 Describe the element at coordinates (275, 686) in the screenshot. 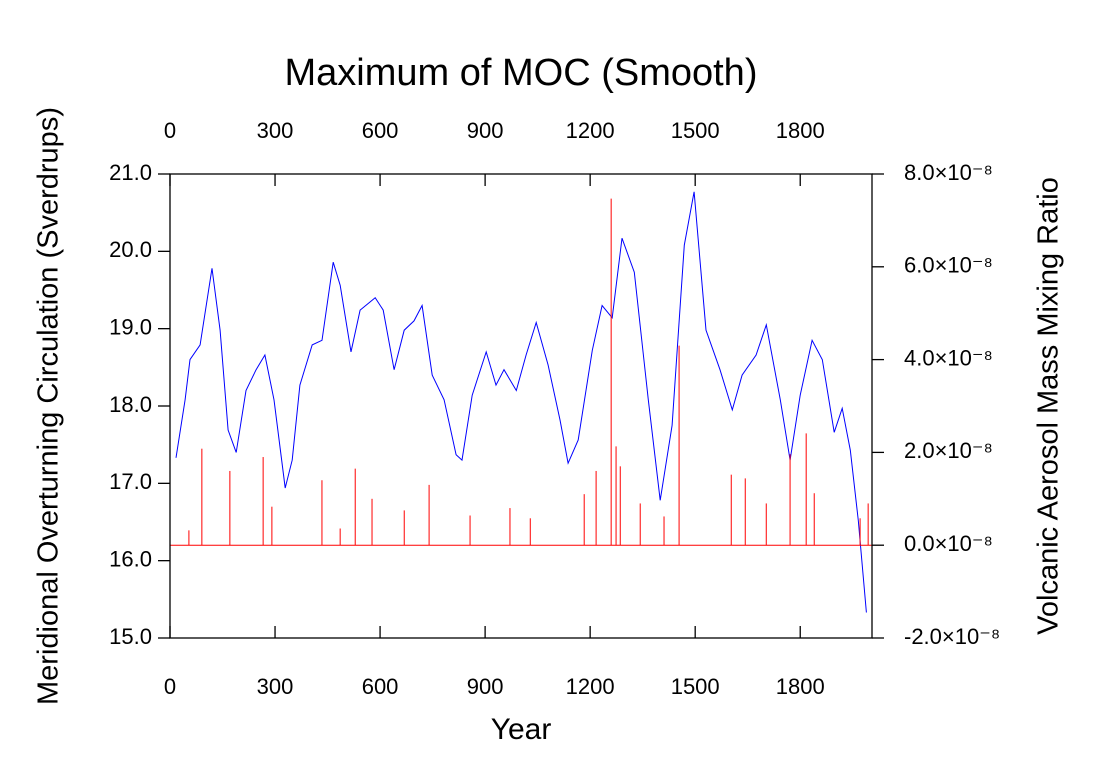

I see `x-tick-label: 300` at that location.